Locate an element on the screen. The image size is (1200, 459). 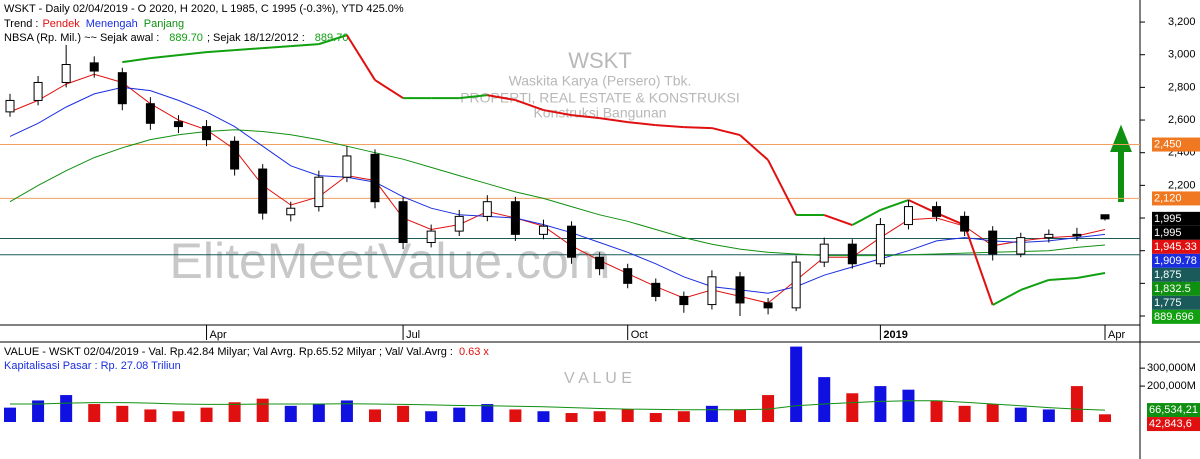
watermark-panel: V A L U E is located at coordinates (598, 378).